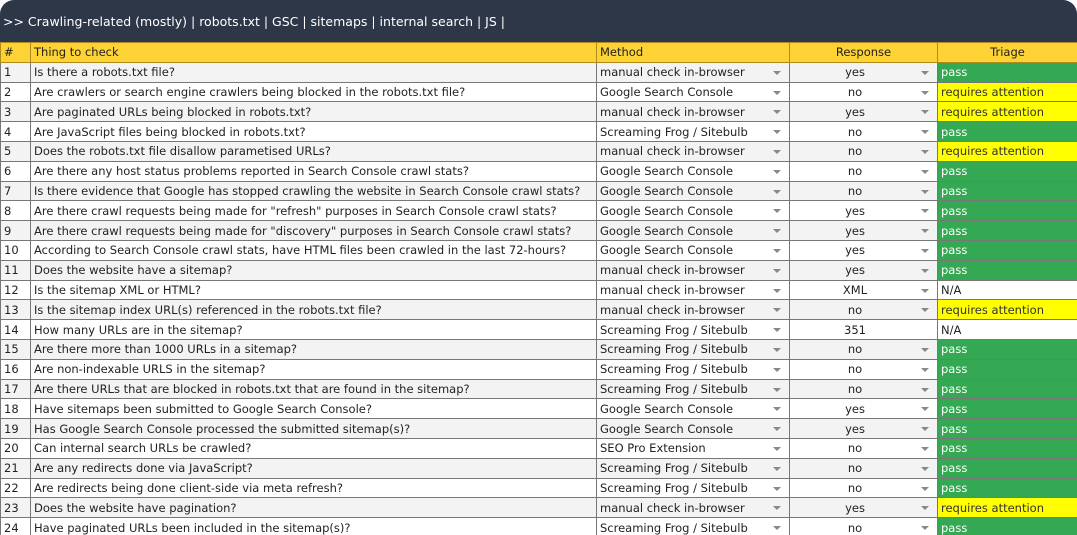 This screenshot has height=535, width=1077. I want to click on response-dropdown: 351, so click(863, 329).